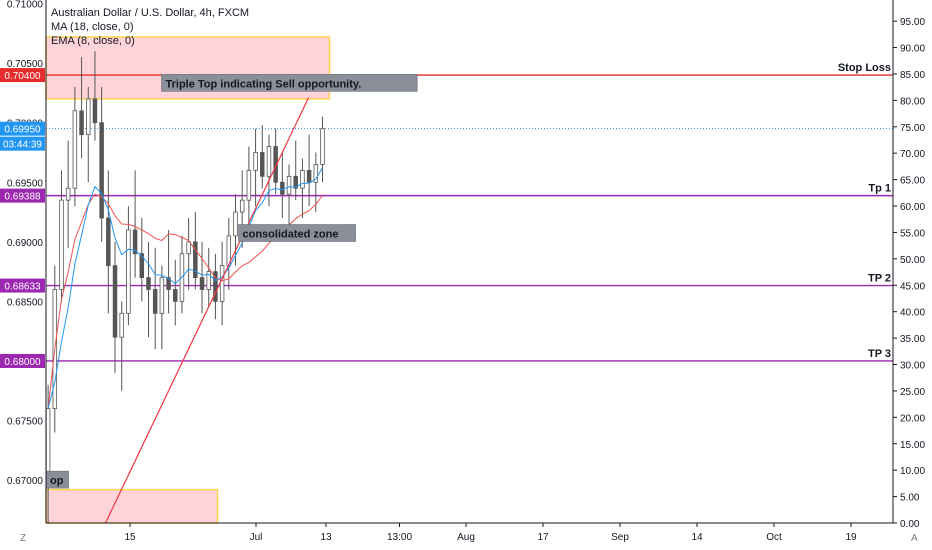 The width and height of the screenshot is (932, 550). I want to click on percent-axis-tick-label: 60.00, so click(912, 207).